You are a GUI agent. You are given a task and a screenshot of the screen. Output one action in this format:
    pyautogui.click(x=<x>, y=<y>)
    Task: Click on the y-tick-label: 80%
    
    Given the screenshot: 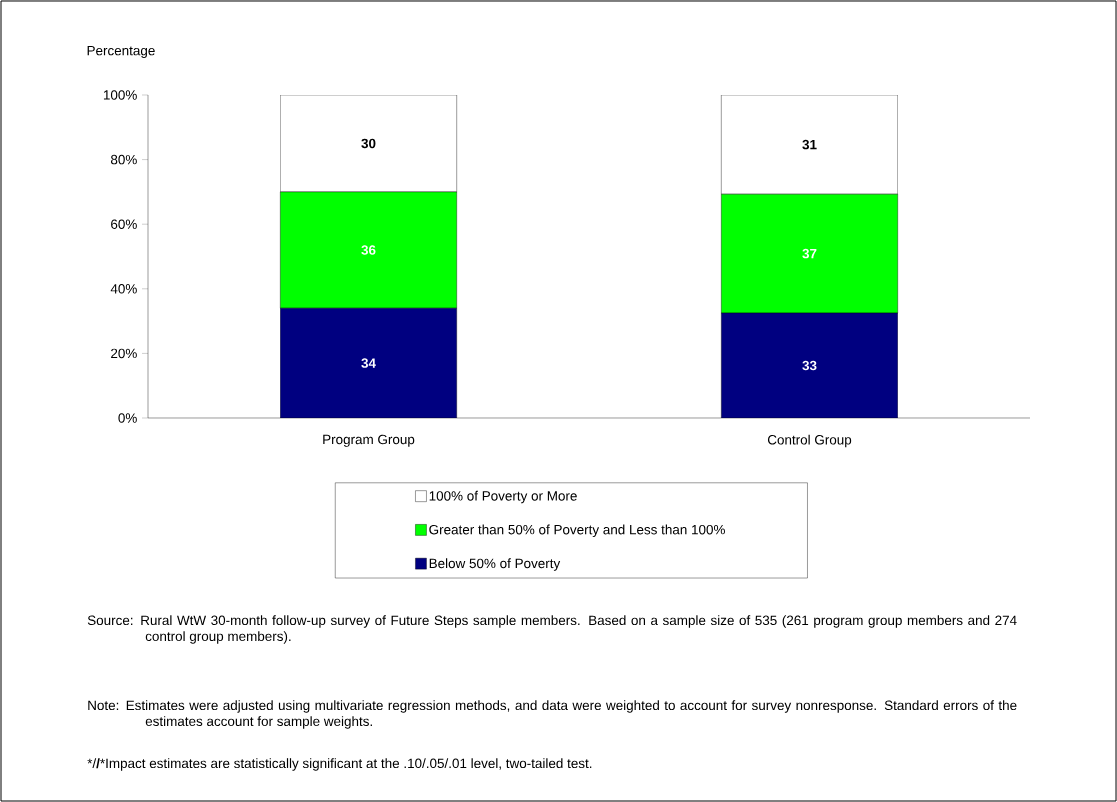 What is the action you would take?
    pyautogui.click(x=123, y=159)
    